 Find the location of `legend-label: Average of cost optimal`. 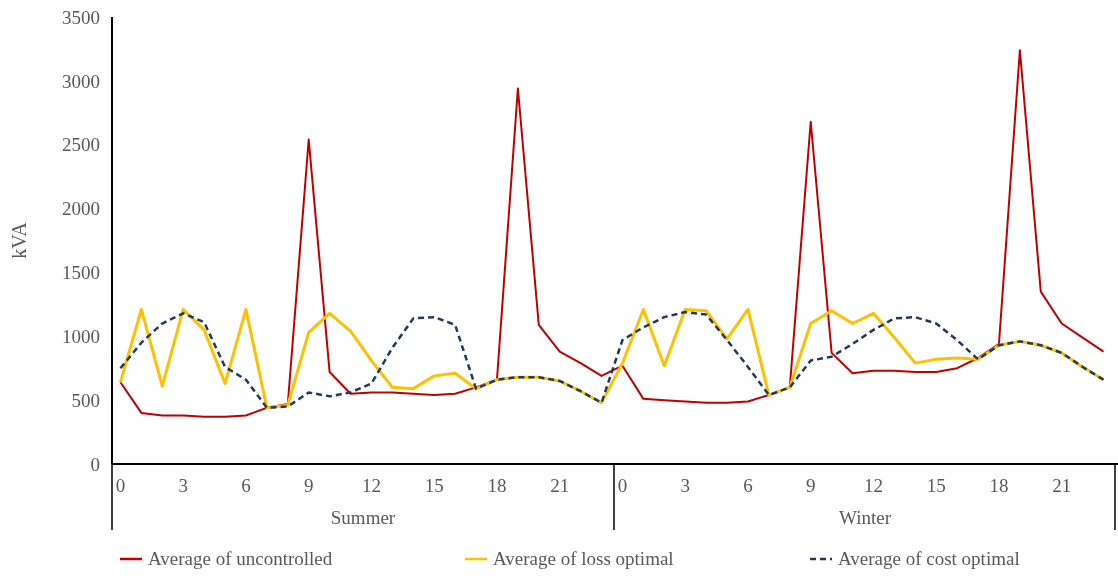

legend-label: Average of cost optimal is located at coordinates (929, 558).